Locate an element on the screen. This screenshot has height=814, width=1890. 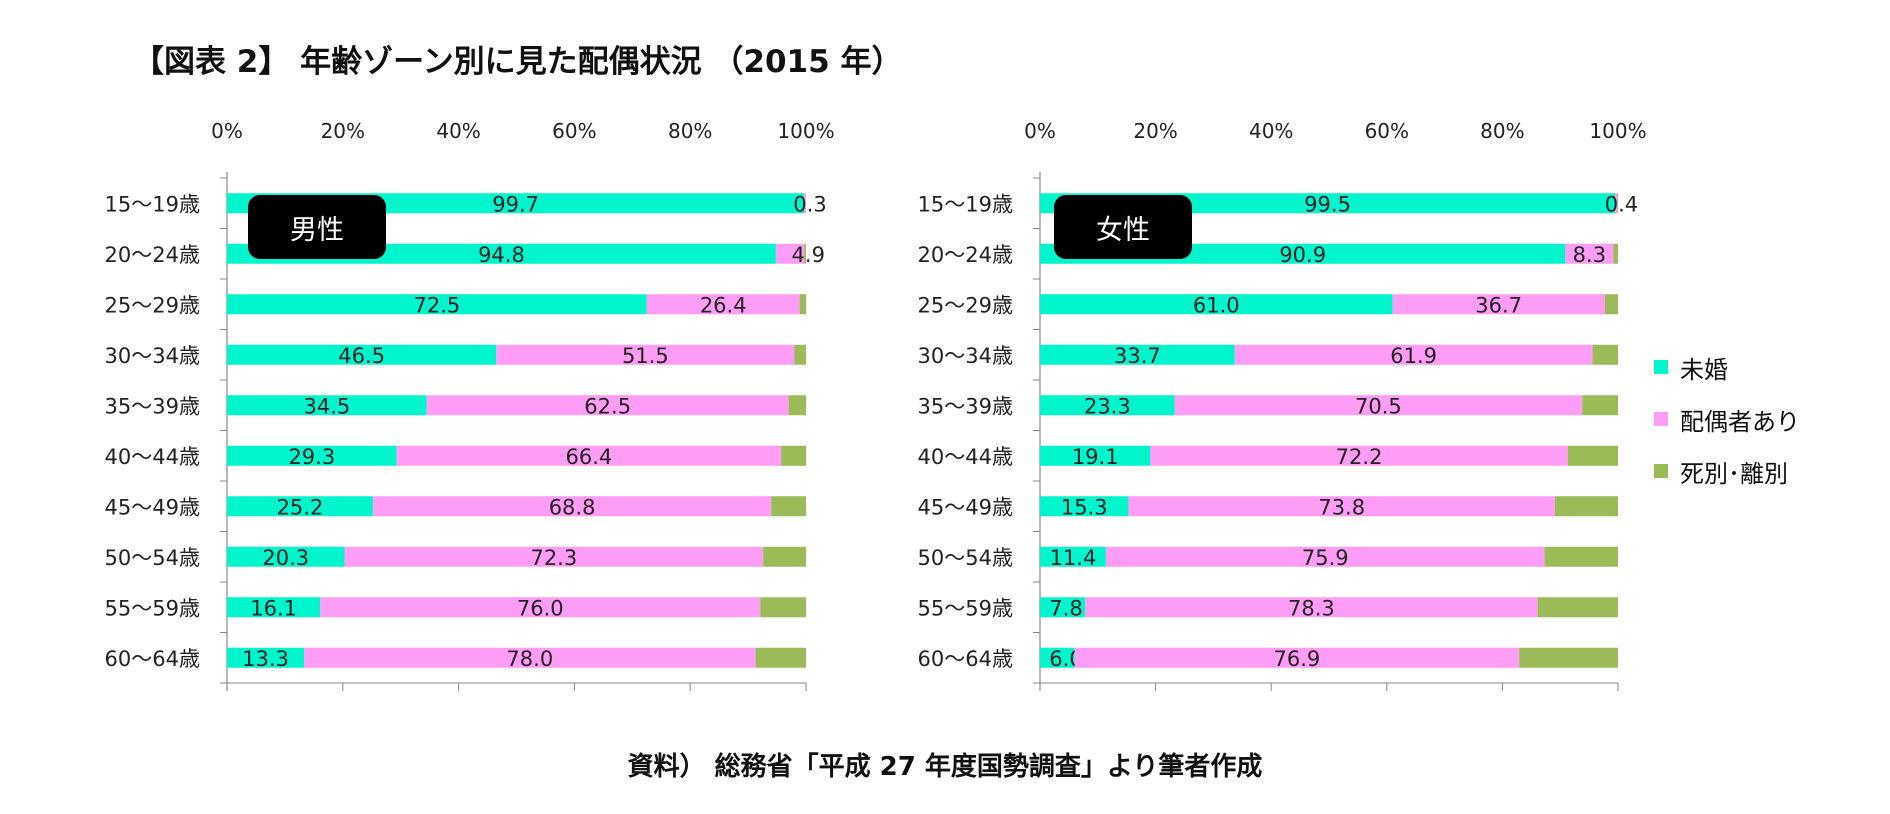
legend-label-married: 配偶者あり is located at coordinates (1740, 422).